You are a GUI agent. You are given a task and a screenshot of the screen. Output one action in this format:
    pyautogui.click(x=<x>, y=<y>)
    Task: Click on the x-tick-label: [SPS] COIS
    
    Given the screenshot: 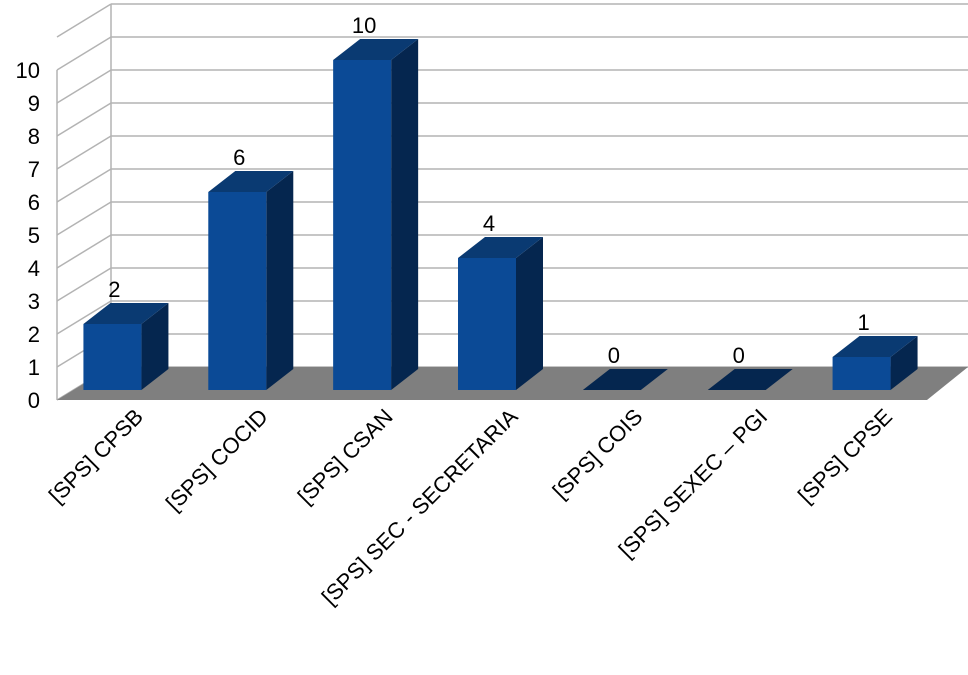 What is the action you would take?
    pyautogui.click(x=598, y=454)
    